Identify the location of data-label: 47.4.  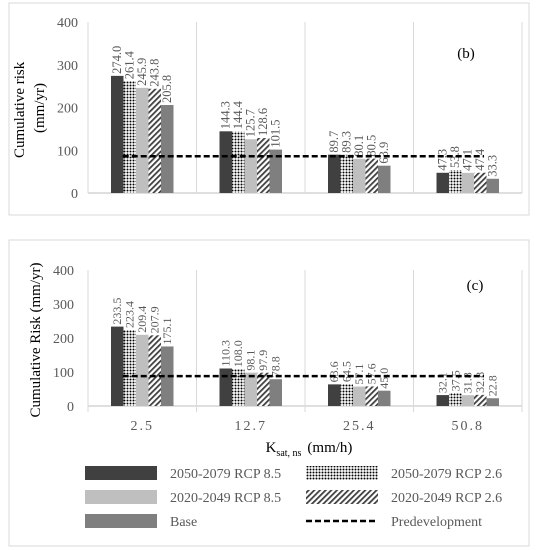
(480, 159).